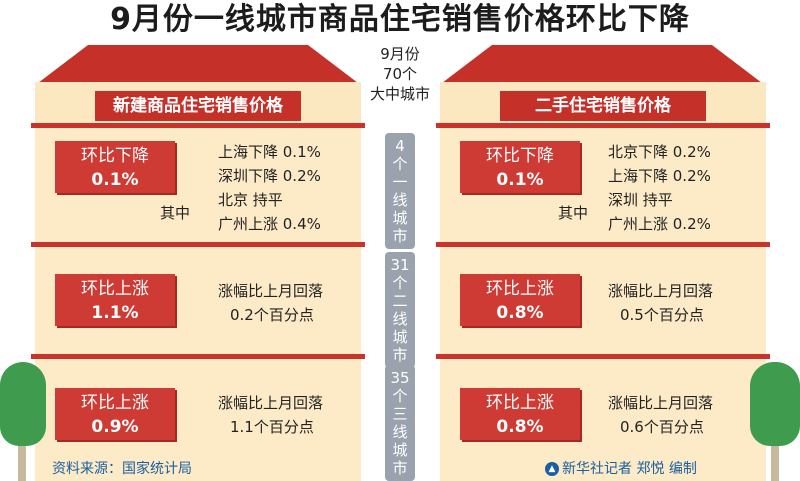 This screenshot has width=800, height=481. Describe the element at coordinates (399, 74) in the screenshot. I see `center-caption: 9月份 70个 大中城市` at that location.